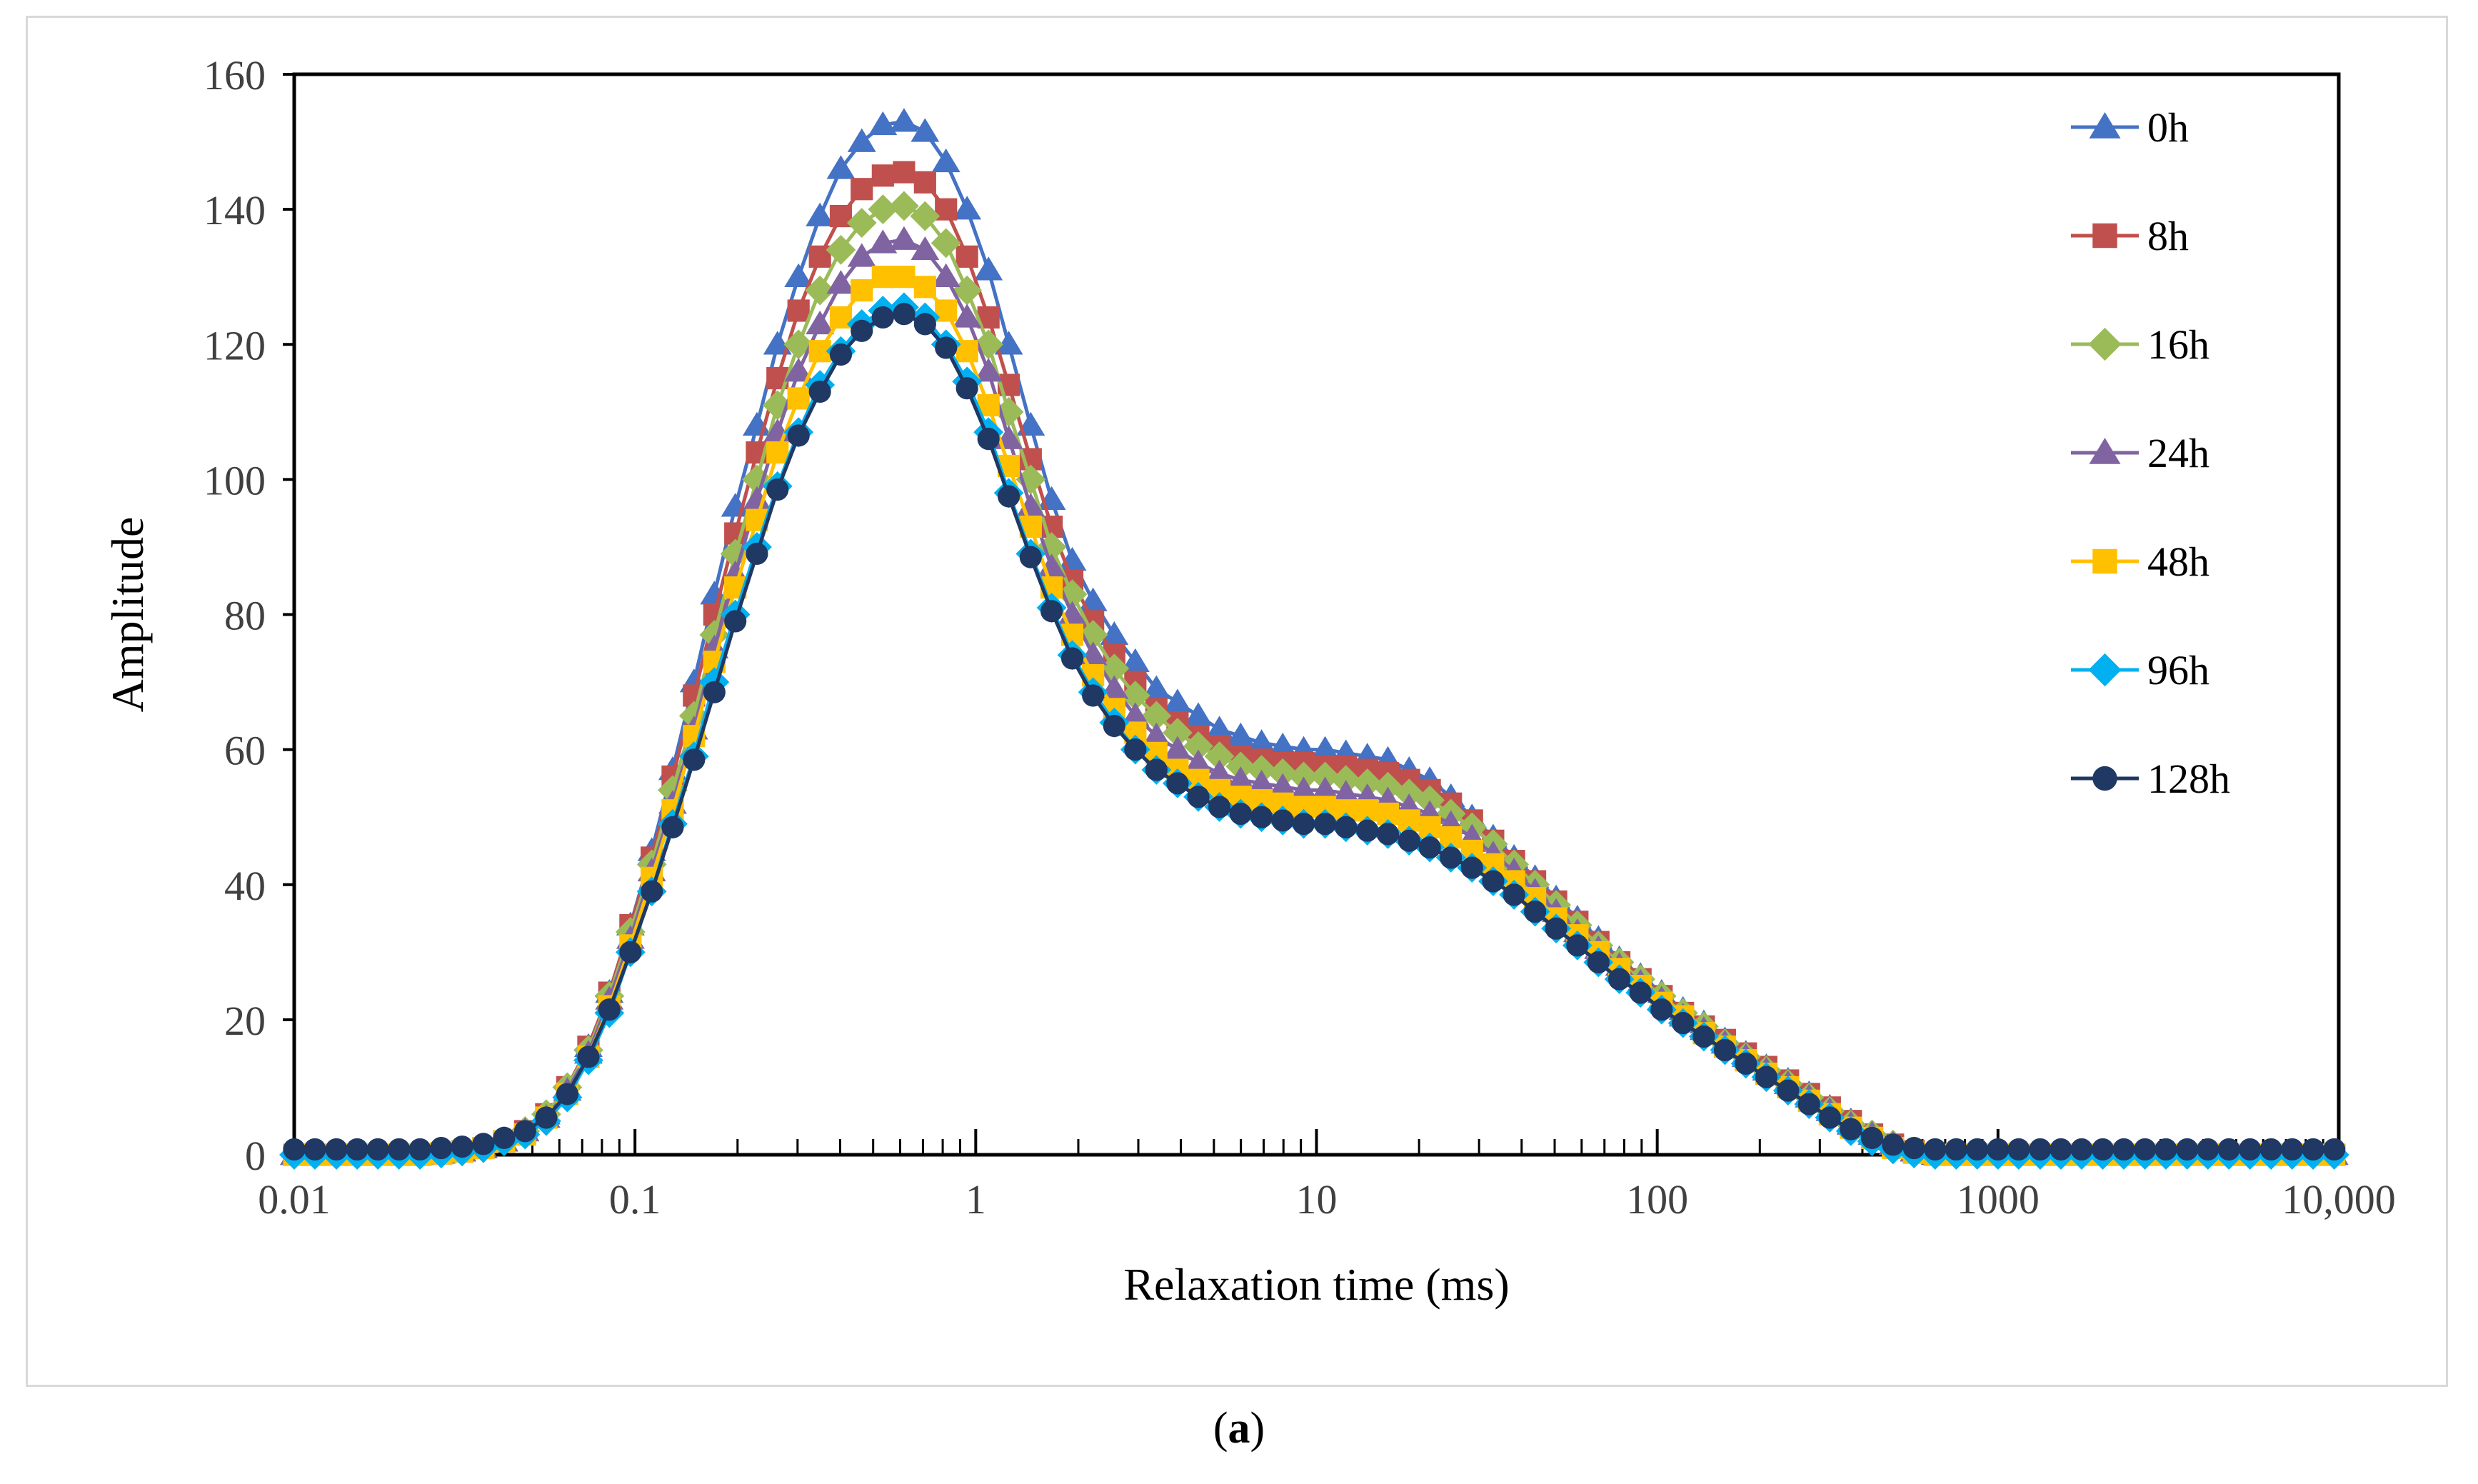 This screenshot has height=1484, width=2478. I want to click on legend-item-24h: 24h, so click(2140, 453).